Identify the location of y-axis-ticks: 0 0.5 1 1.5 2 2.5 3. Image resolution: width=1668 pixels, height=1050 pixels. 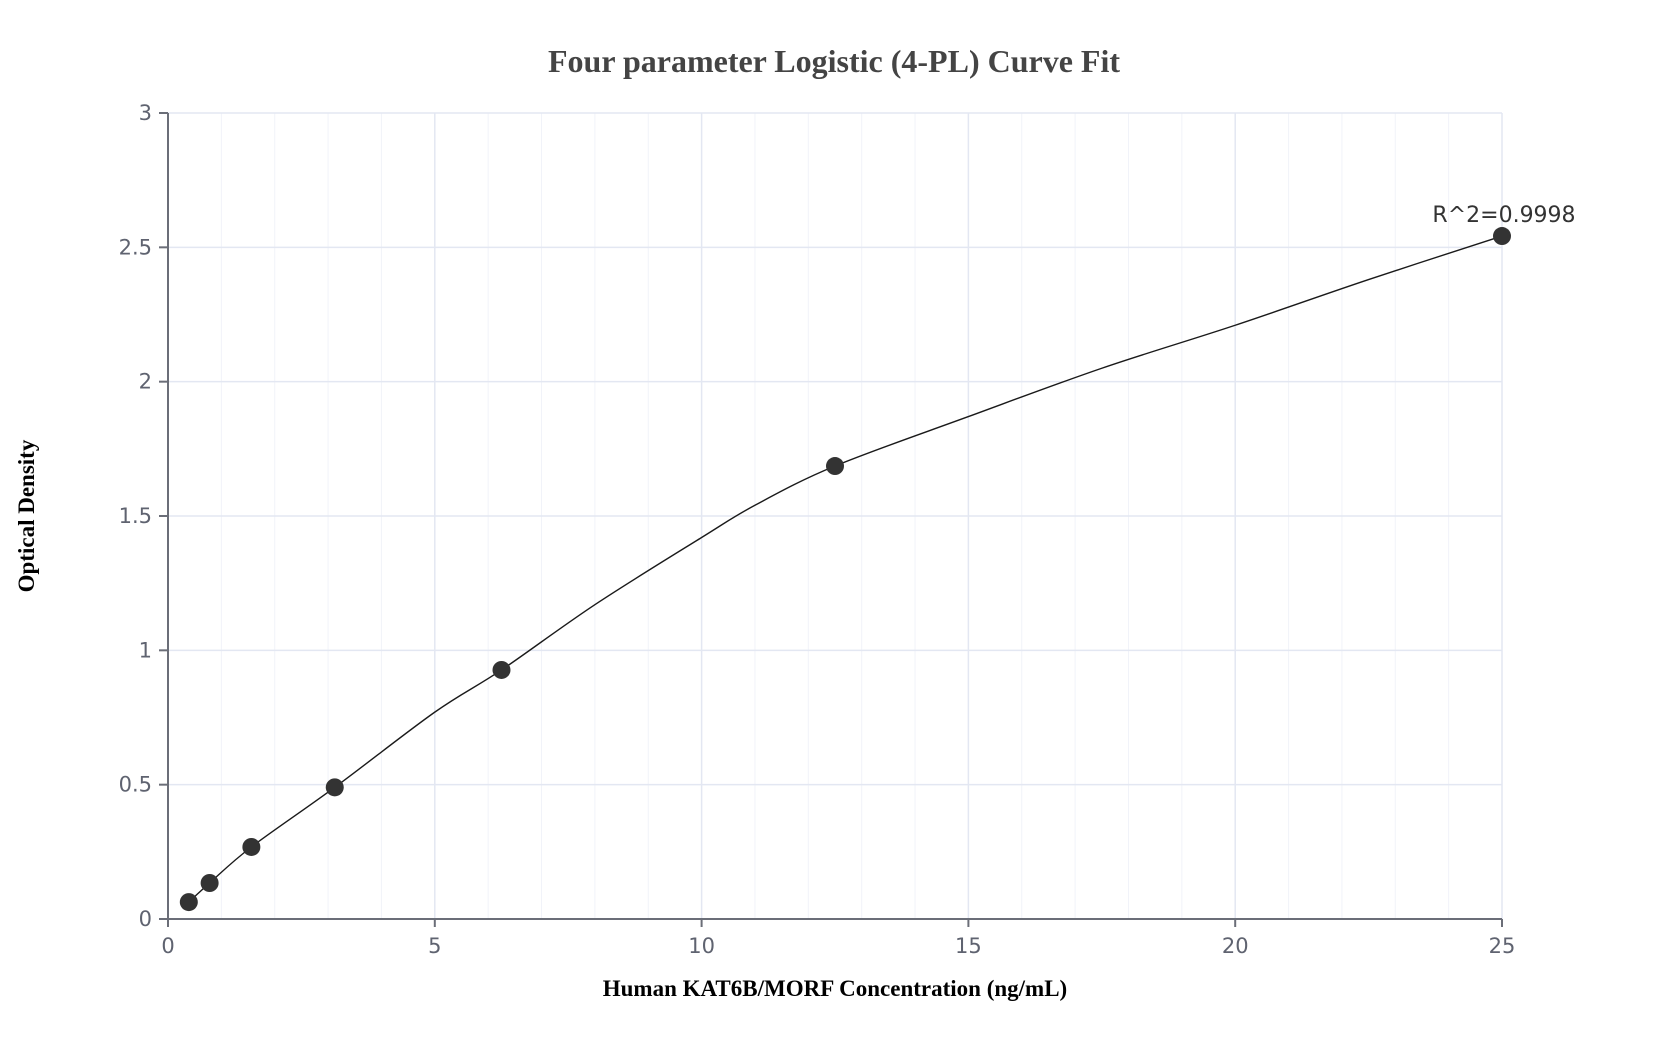
(143, 516).